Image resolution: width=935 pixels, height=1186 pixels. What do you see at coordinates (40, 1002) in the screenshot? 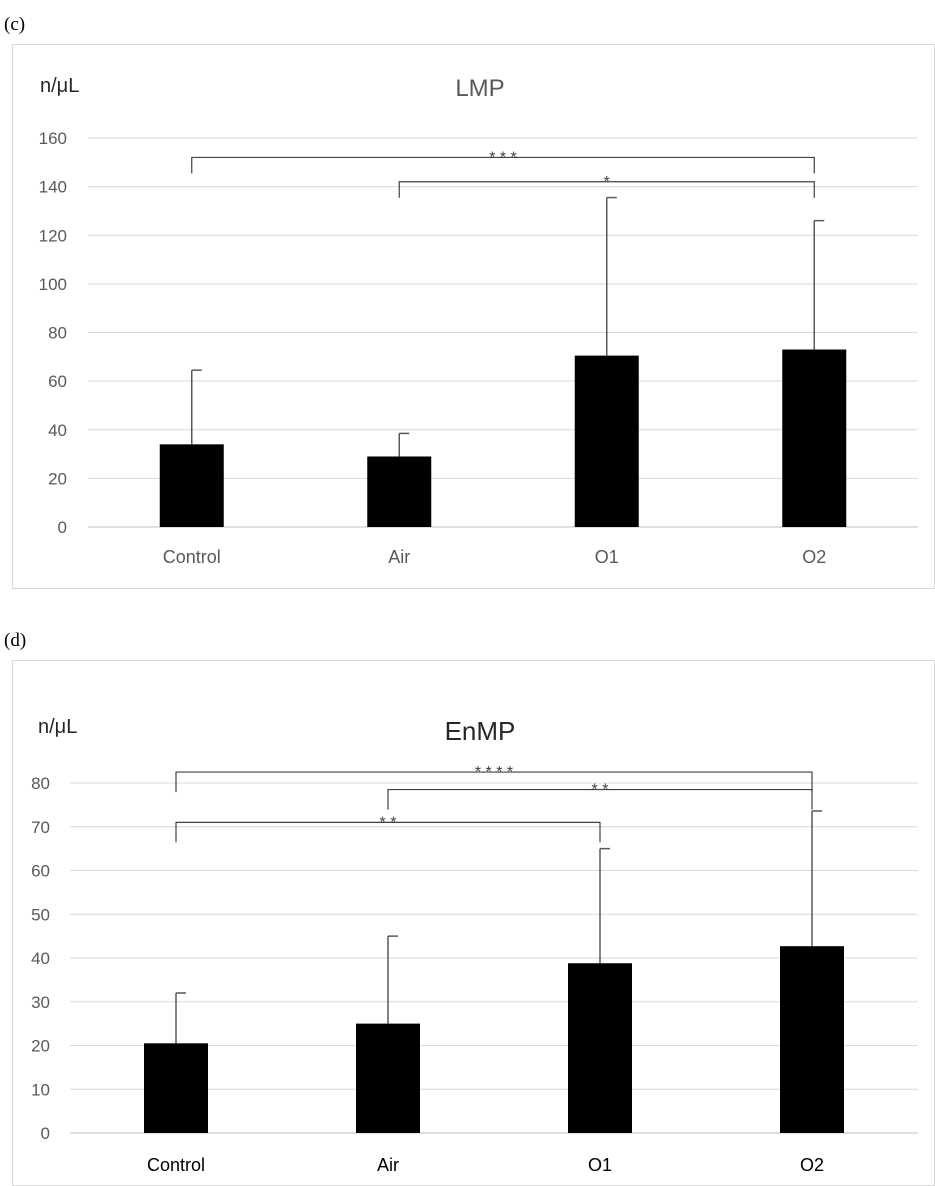
I see `y-tick-label: 30` at bounding box center [40, 1002].